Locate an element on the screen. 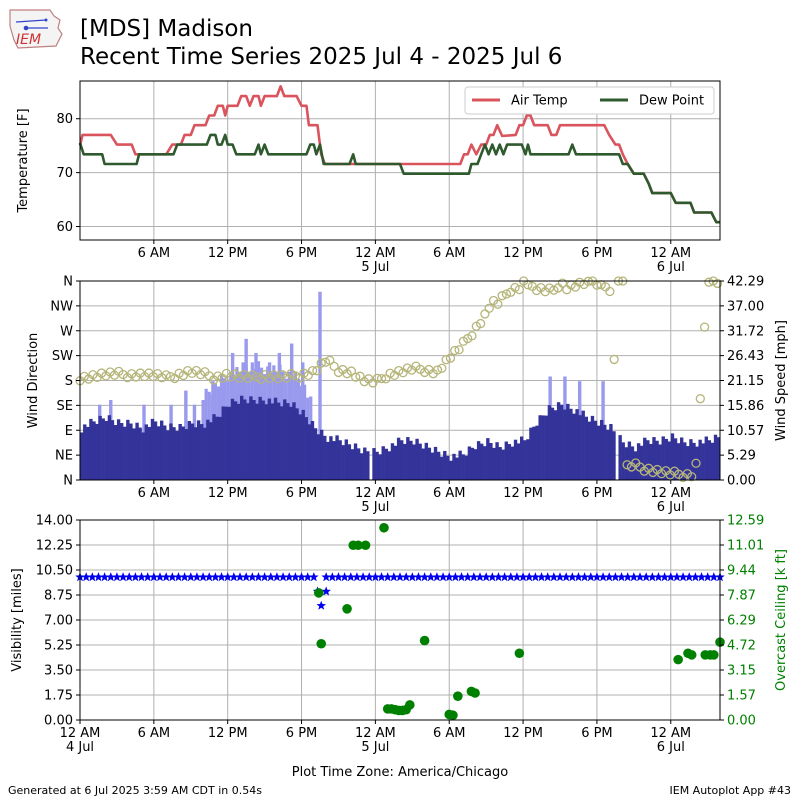 This screenshot has width=800, height=800. ceiling-ytick-label: 6.29 is located at coordinates (741, 621).